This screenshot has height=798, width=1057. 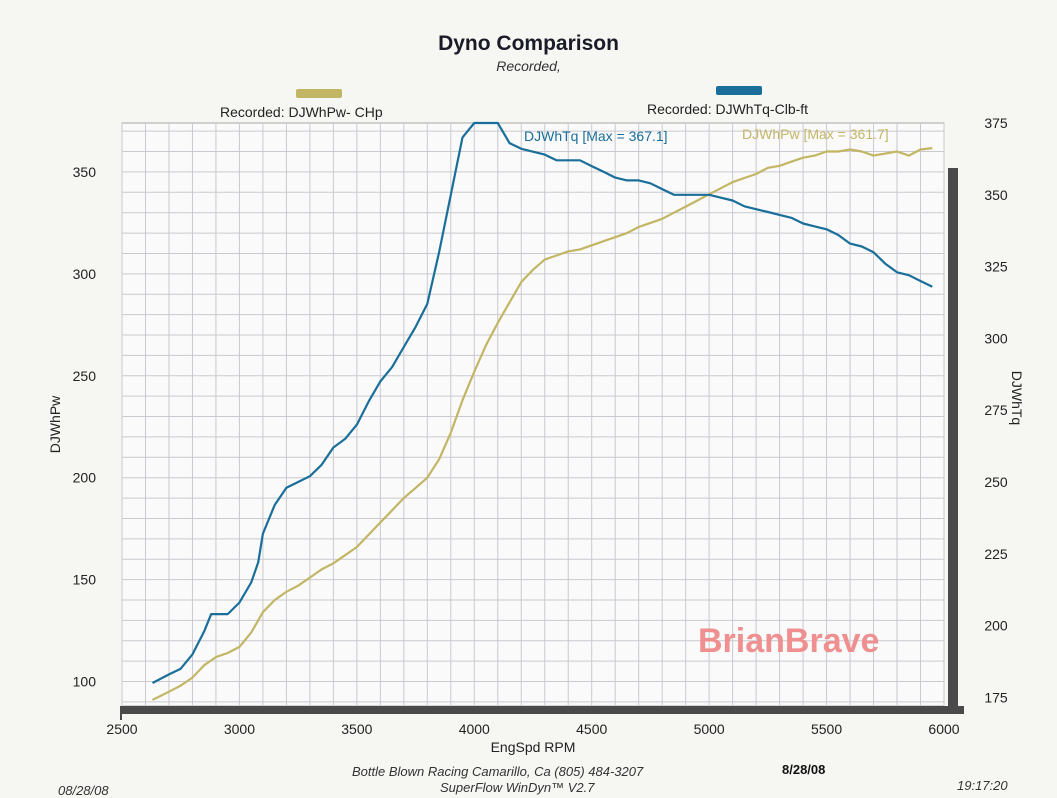 I want to click on footer-software: SuperFlow WinDyn™ V2.7, so click(x=517, y=787).